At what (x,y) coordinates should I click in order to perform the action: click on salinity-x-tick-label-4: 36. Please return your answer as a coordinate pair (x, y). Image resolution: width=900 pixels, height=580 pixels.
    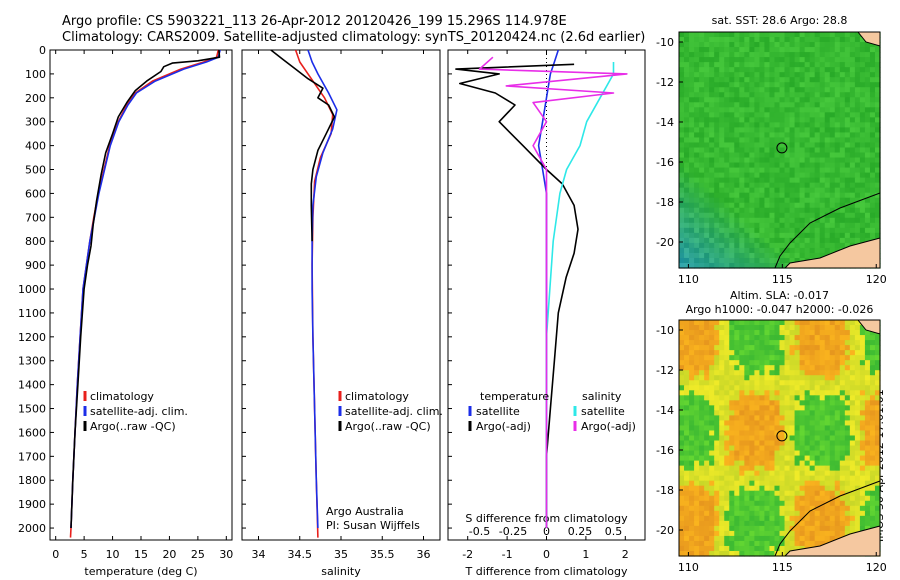
    Looking at the image, I should click on (424, 554).